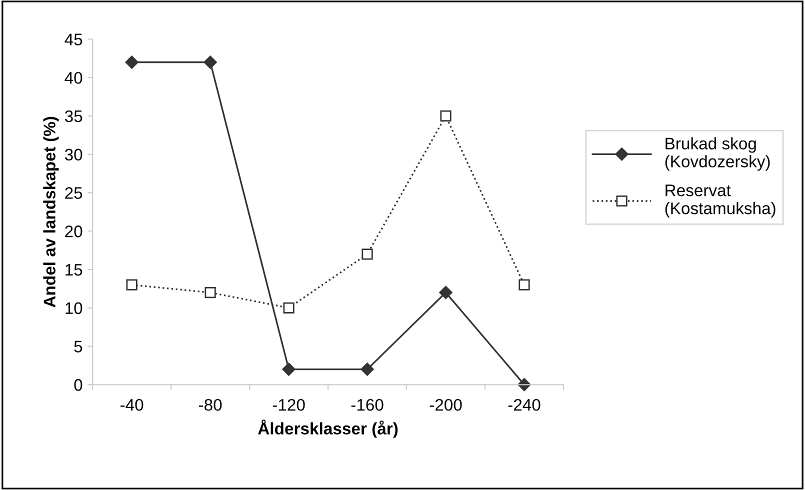 The width and height of the screenshot is (805, 490). I want to click on y-tick-label: 35, so click(73, 116).